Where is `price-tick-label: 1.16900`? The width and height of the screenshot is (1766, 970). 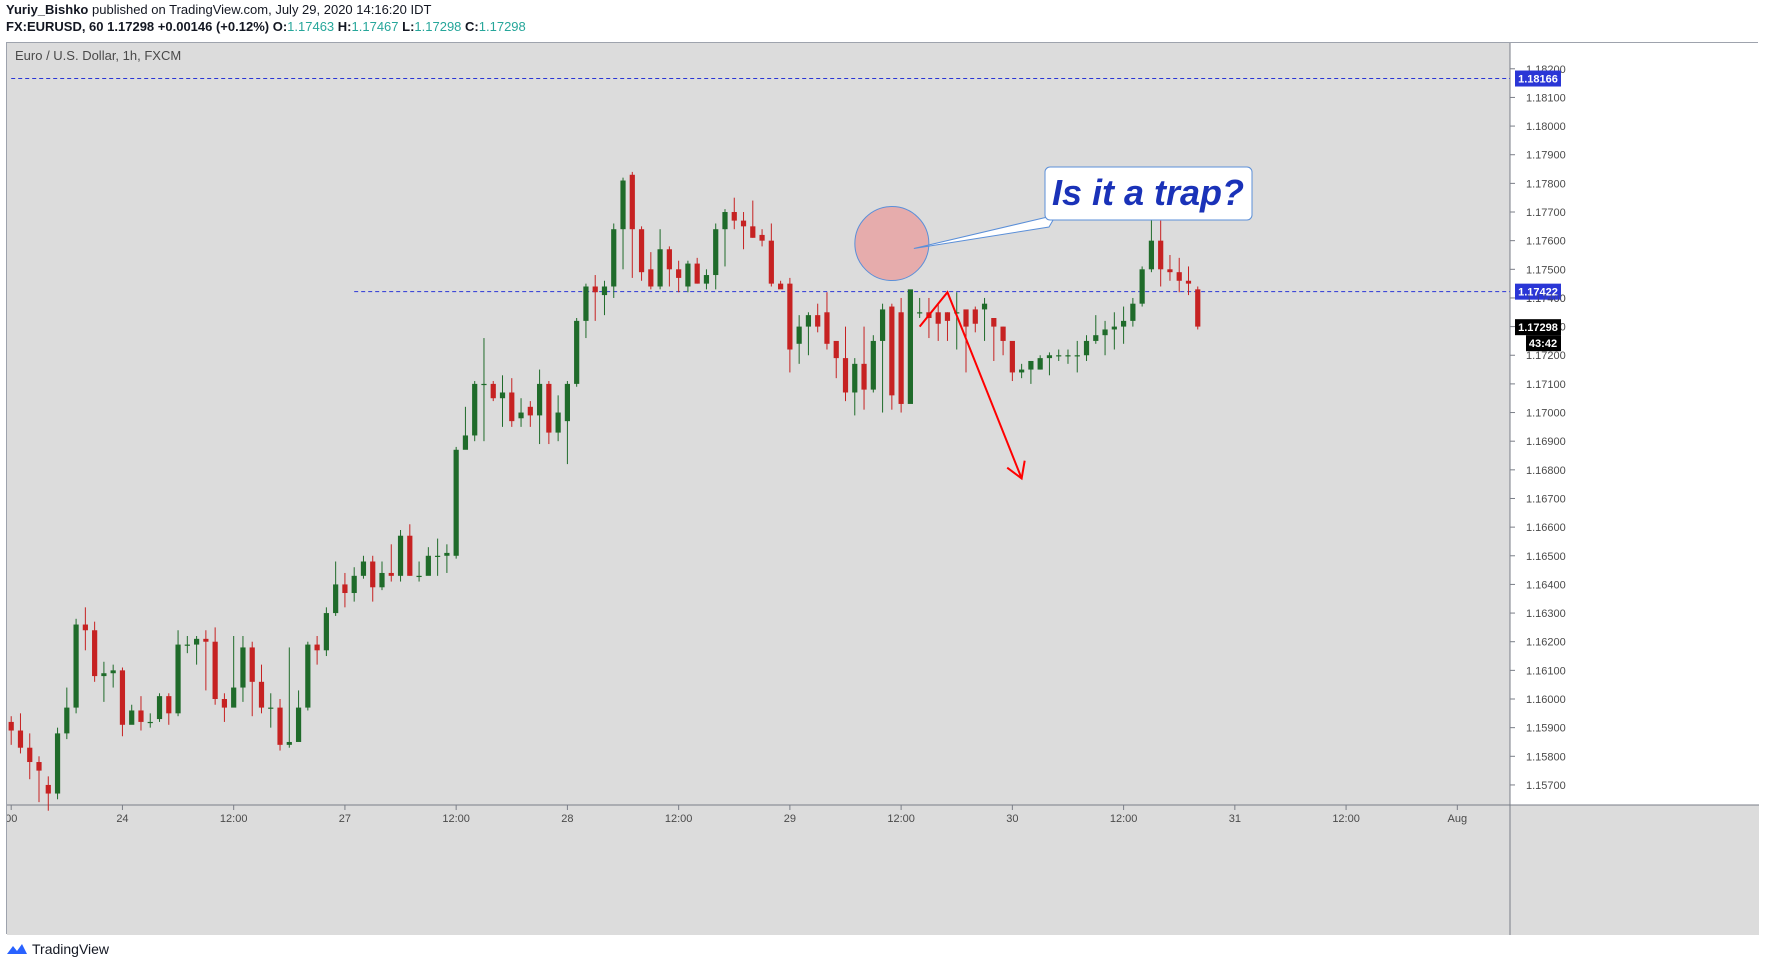
price-tick-label: 1.16900 is located at coordinates (1546, 442).